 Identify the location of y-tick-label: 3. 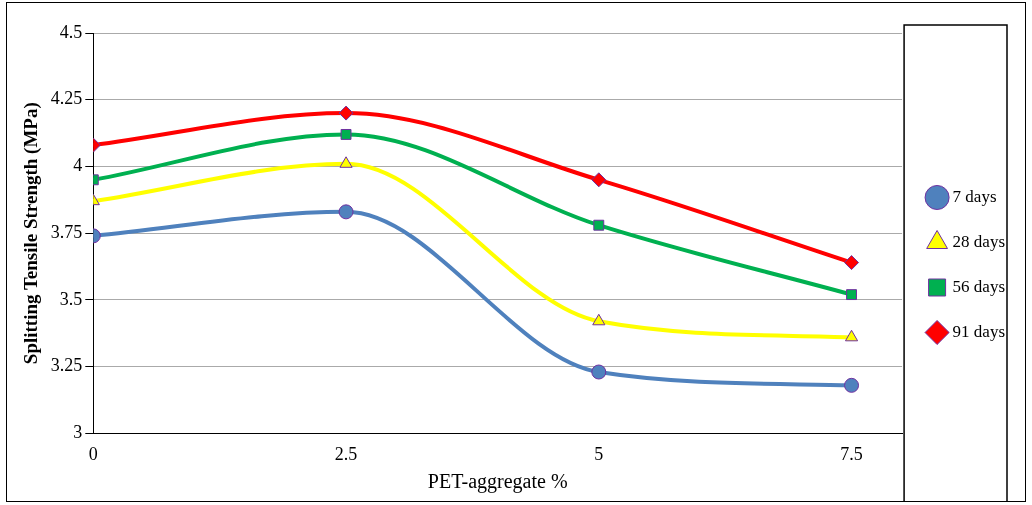
(78, 432).